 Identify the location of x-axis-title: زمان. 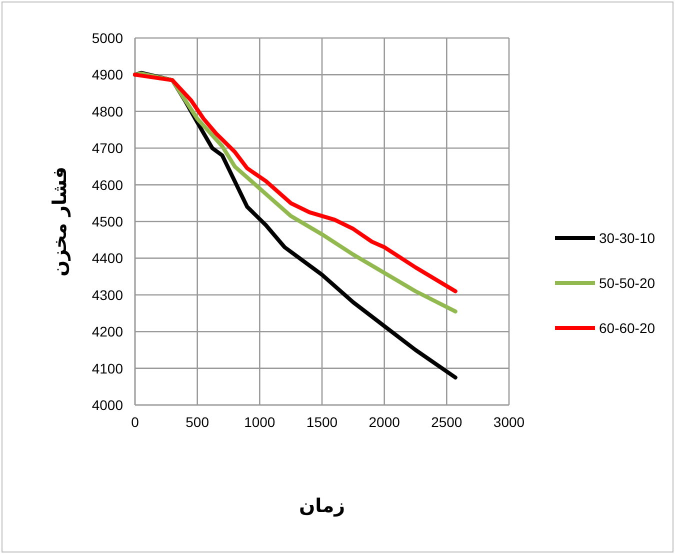
(322, 506).